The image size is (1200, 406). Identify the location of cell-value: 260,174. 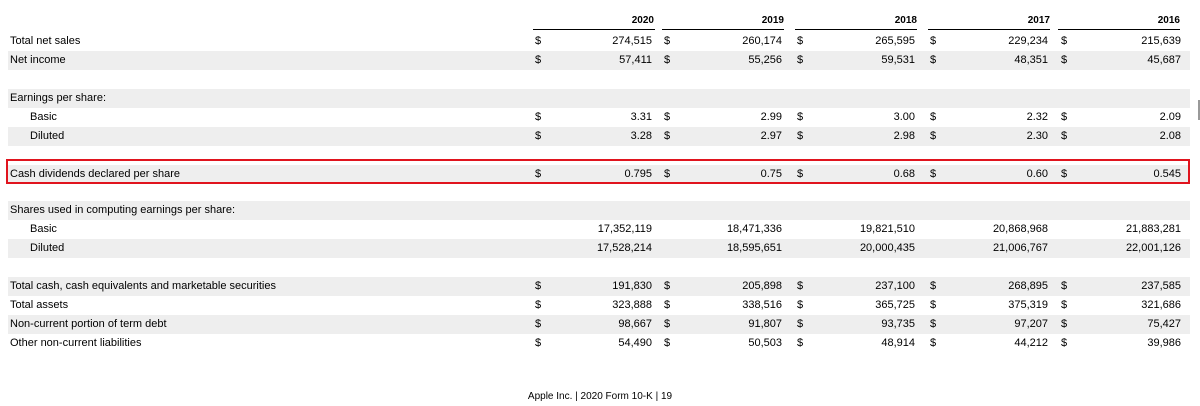
(762, 41).